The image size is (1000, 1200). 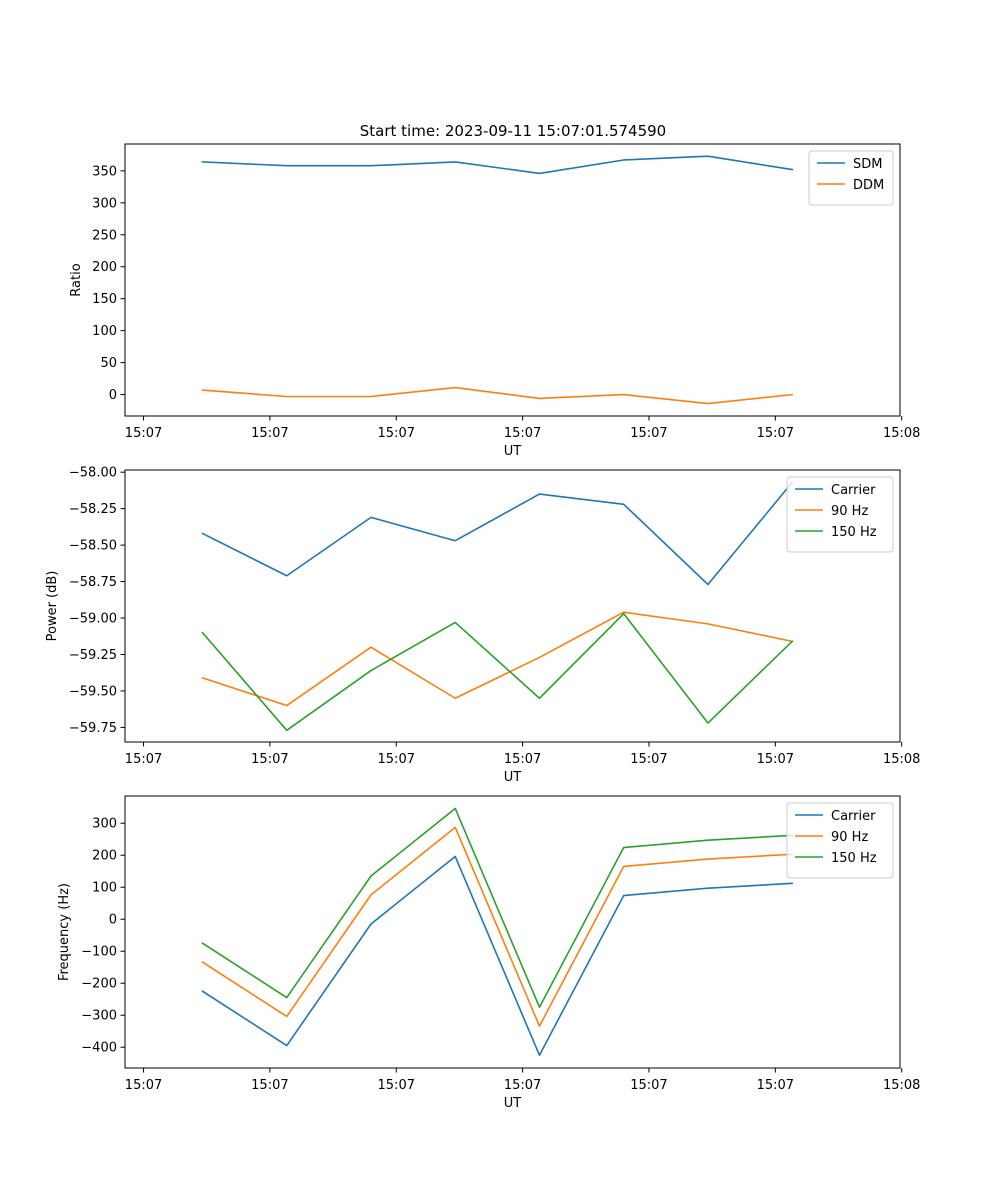 What do you see at coordinates (93, 728) in the screenshot?
I see `y-tick-label: −59.75` at bounding box center [93, 728].